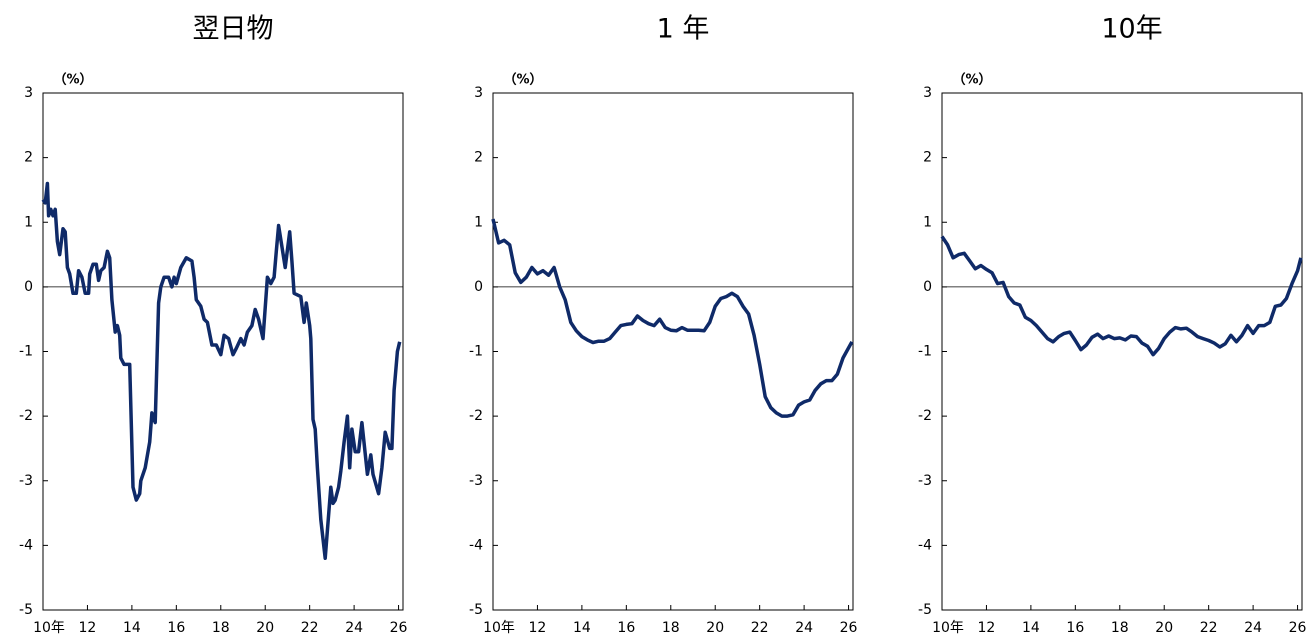  What do you see at coordinates (233, 29) in the screenshot?
I see `chart-title: 翌日物` at bounding box center [233, 29].